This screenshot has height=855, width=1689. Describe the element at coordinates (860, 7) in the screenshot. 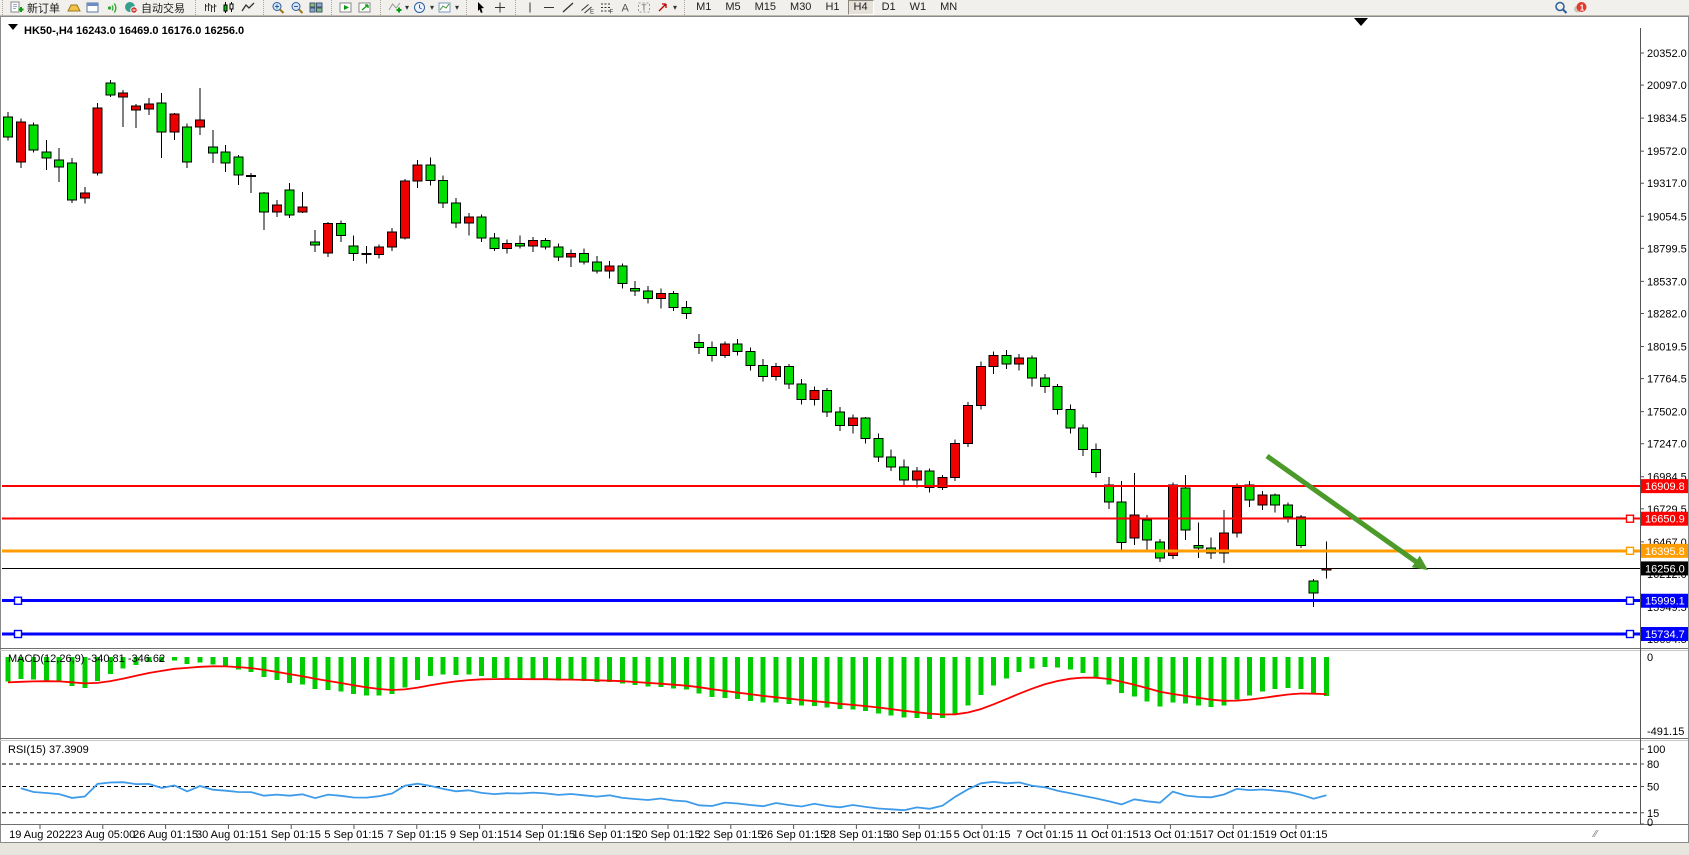

I see `timeframe-h4: H4` at that location.